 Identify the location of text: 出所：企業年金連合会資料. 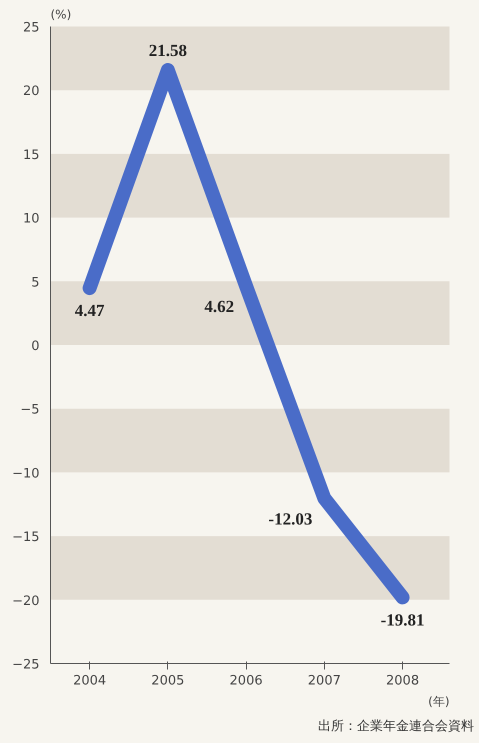
(396, 727).